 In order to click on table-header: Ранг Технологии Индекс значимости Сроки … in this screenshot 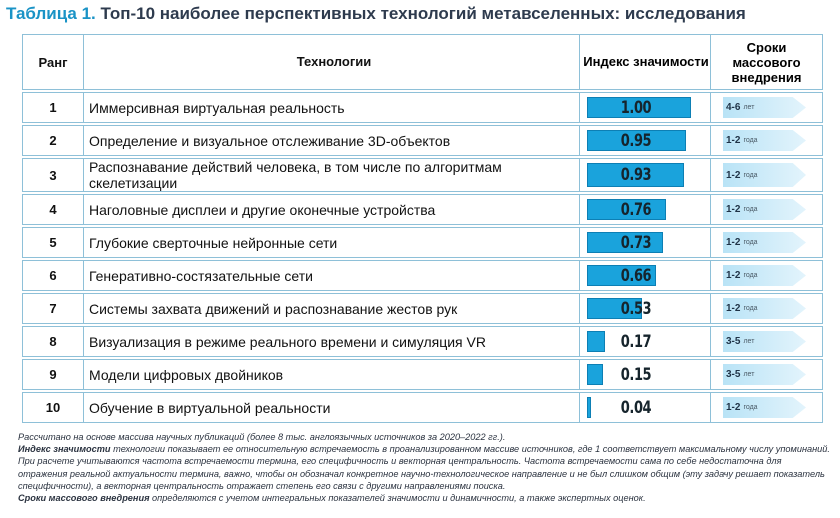, I will do `click(422, 62)`.